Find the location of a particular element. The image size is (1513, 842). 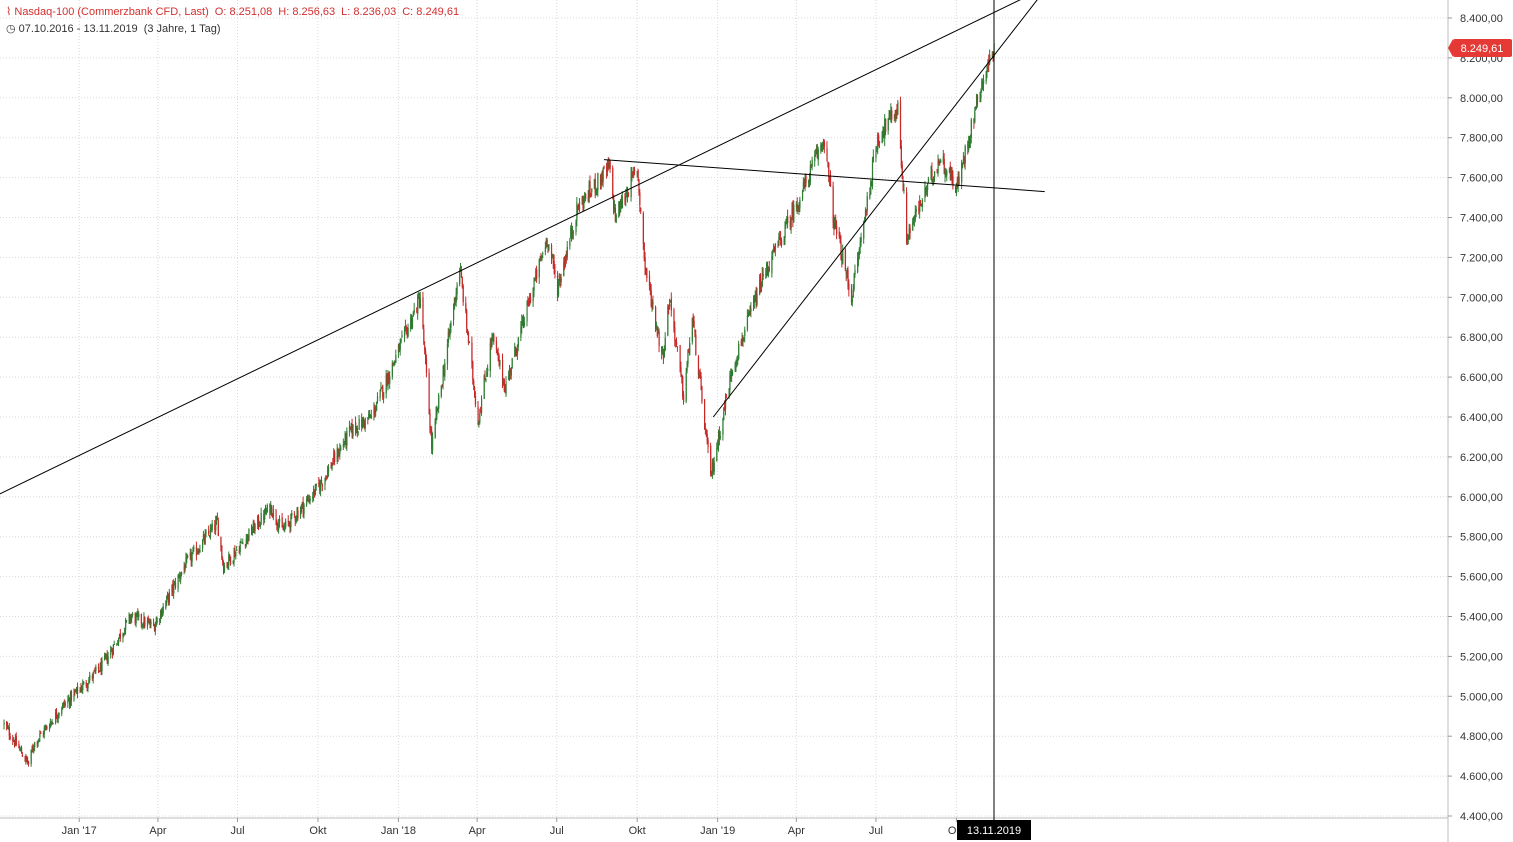

y-tick-label: 5.400,00 is located at coordinates (1481, 618).